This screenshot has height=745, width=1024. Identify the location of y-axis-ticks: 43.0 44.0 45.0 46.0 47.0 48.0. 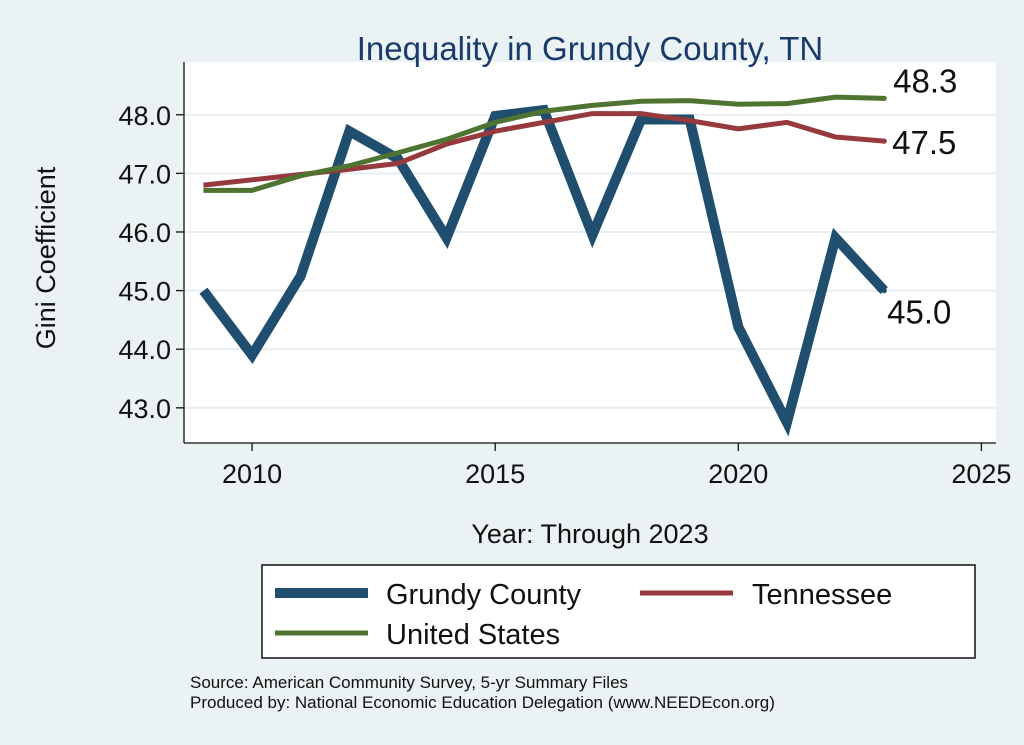
(151, 262).